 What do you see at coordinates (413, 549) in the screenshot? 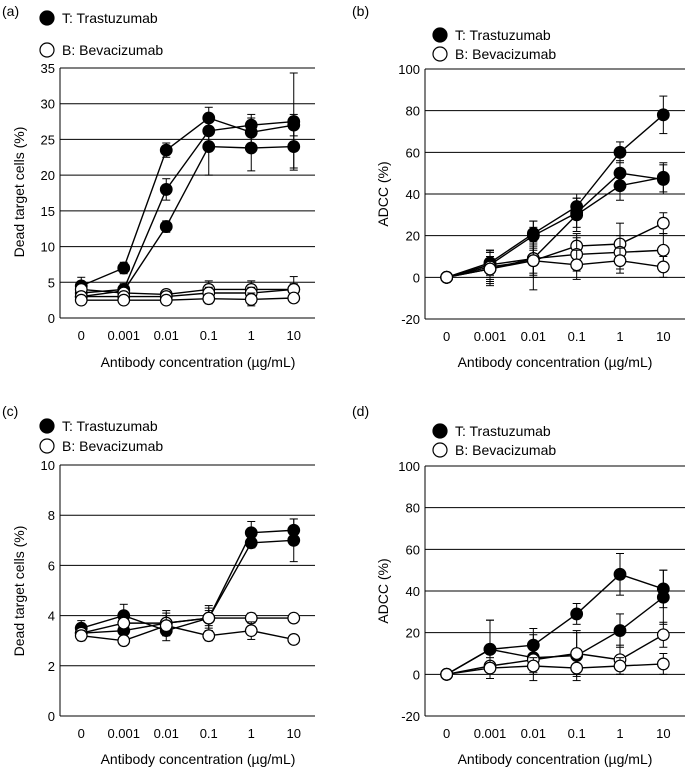
I see `y-tick-label: 60` at bounding box center [413, 549].